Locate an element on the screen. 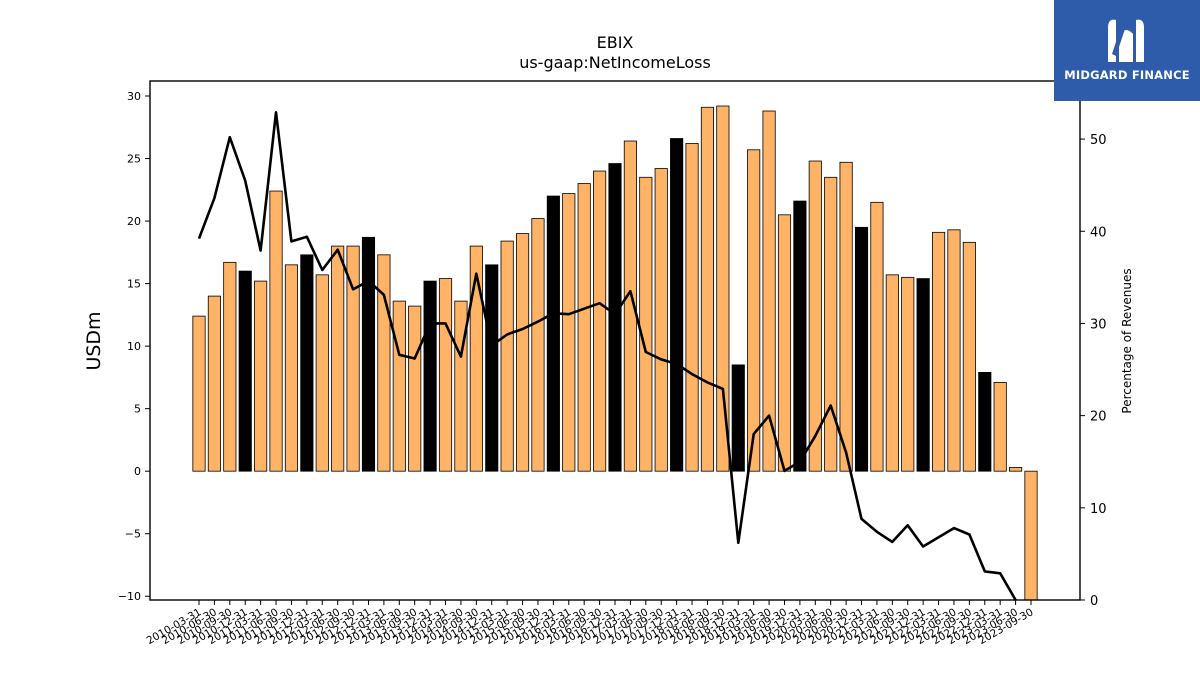 This screenshot has height=675, width=1200. y2-tick-label: 40 is located at coordinates (1098, 232).